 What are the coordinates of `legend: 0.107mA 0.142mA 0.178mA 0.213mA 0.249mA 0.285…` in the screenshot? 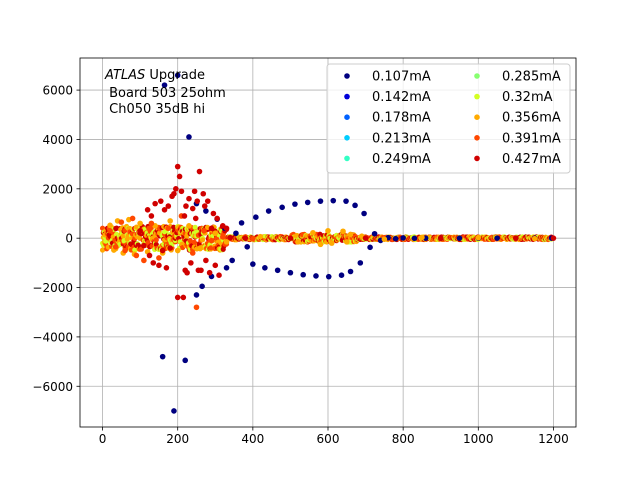 It's located at (448, 118).